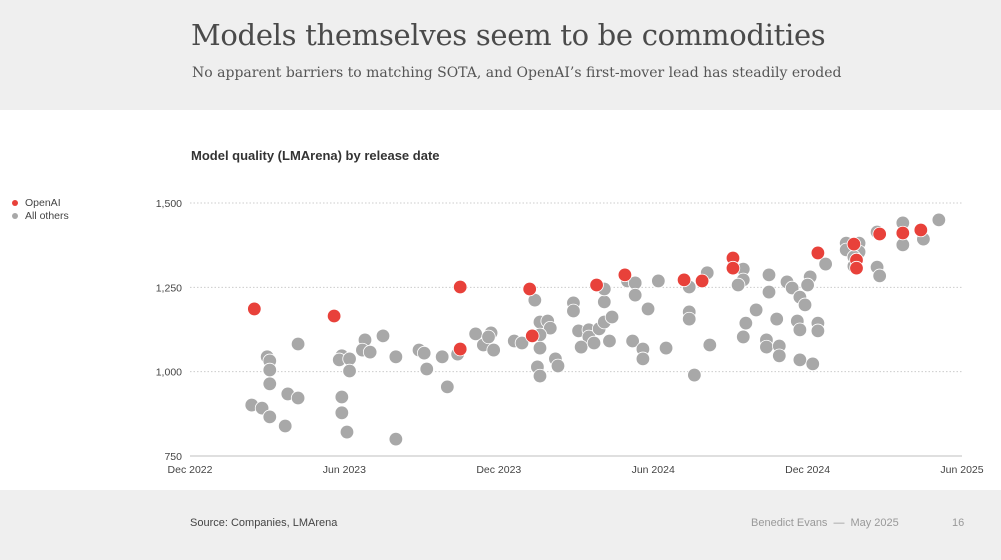 The image size is (1001, 560). What do you see at coordinates (958, 523) in the screenshot?
I see `page-number: 16` at bounding box center [958, 523].